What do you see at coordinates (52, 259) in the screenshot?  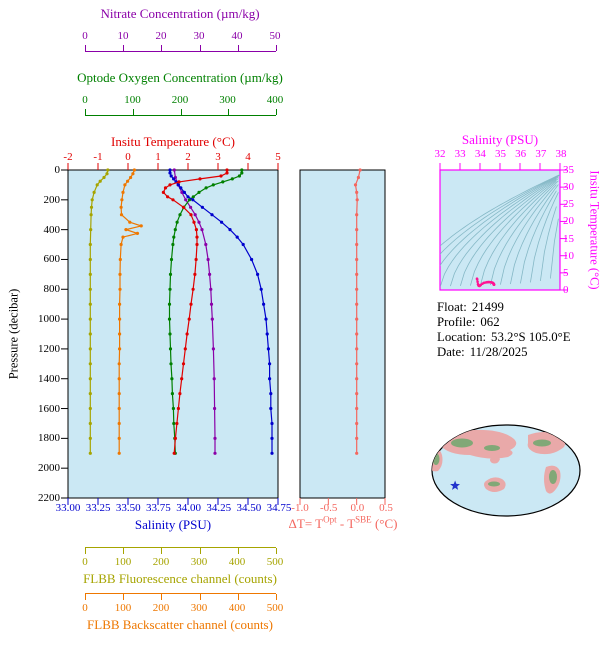 I see `tick-label: 600` at bounding box center [52, 259].